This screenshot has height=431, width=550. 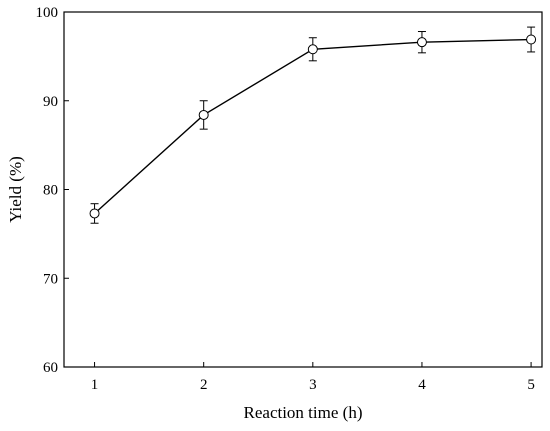 What do you see at coordinates (531, 385) in the screenshot?
I see `x-tick-label: 5` at bounding box center [531, 385].